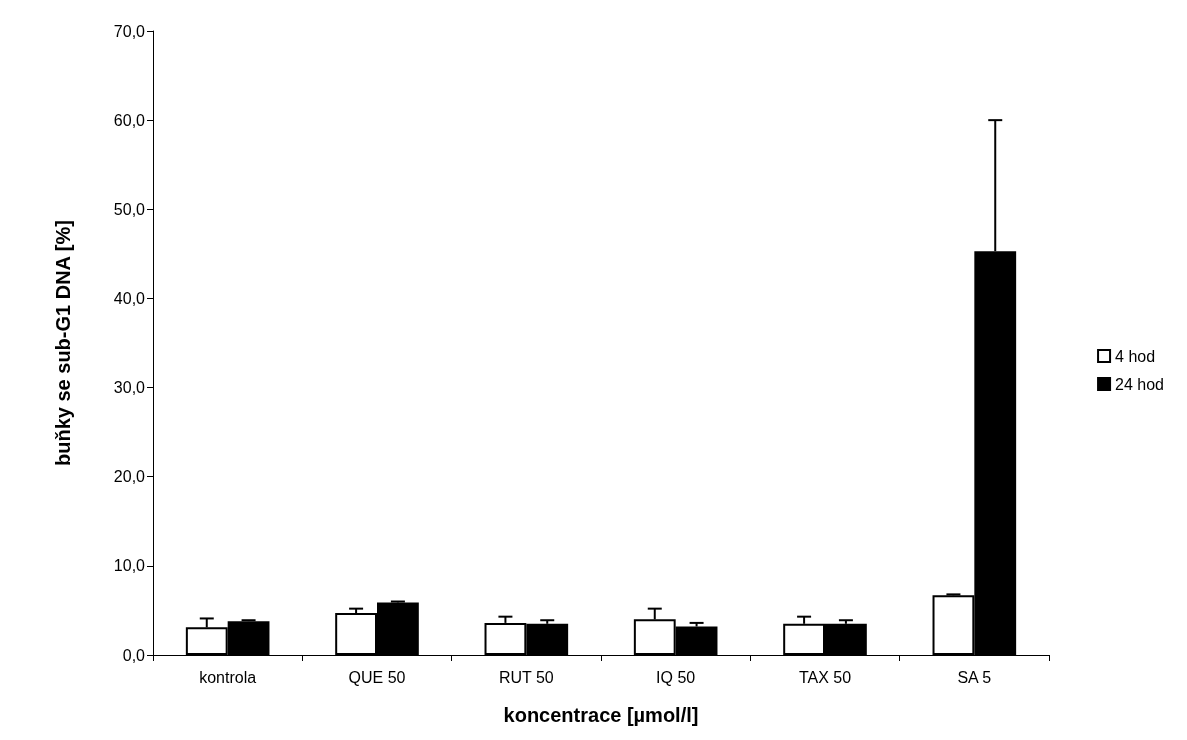 This screenshot has height=740, width=1187. I want to click on x-tick-label: SA 5, so click(974, 677).